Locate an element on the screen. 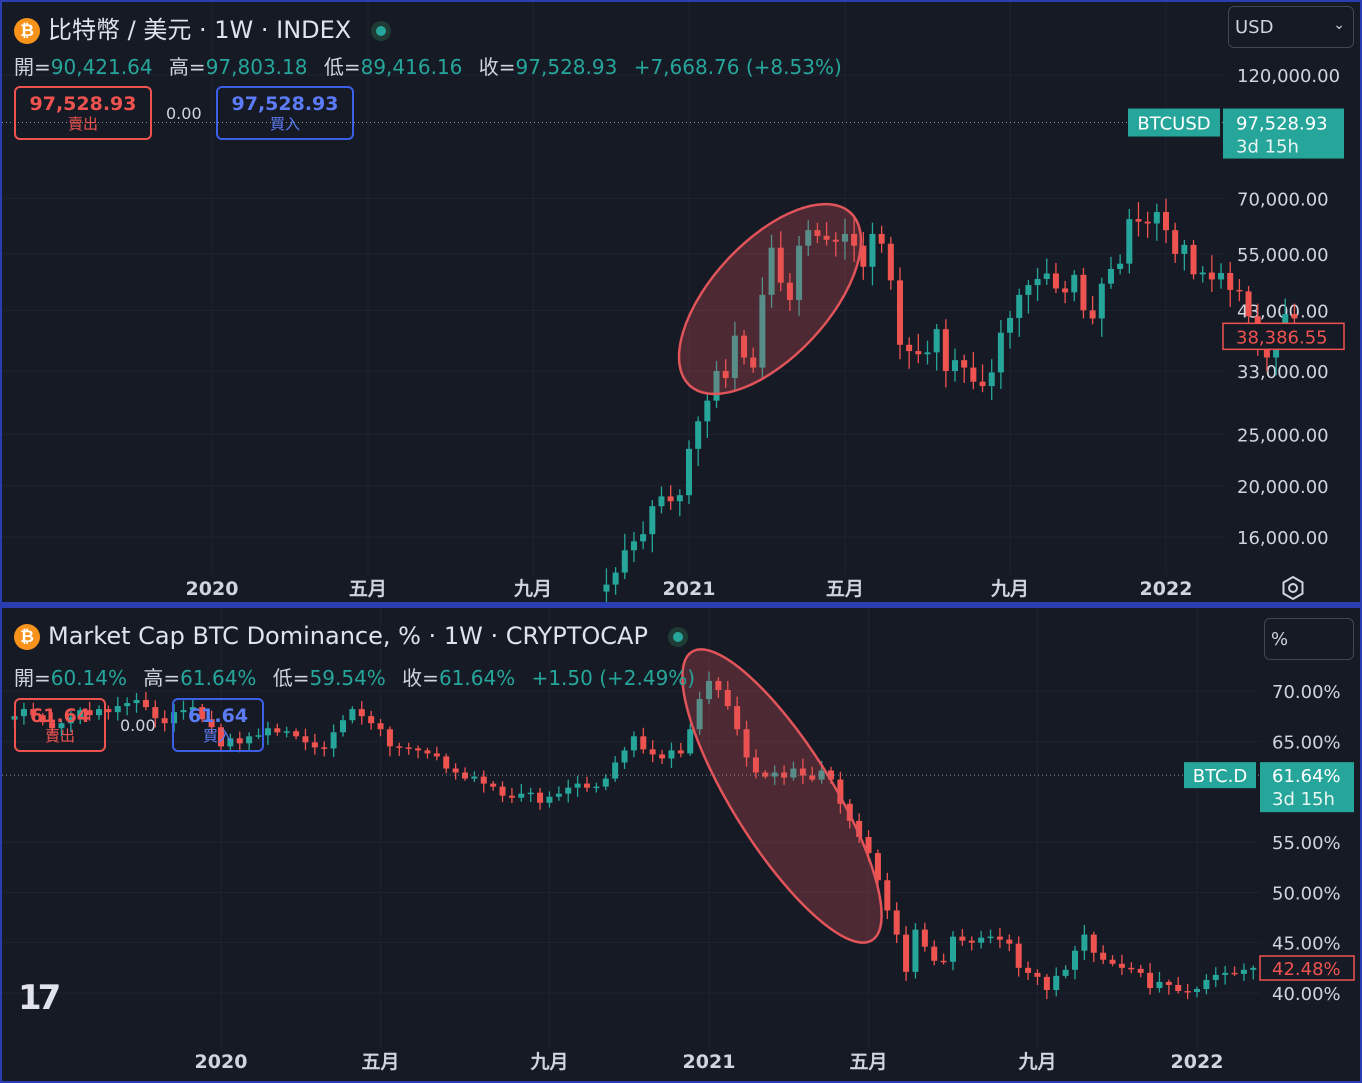 The width and height of the screenshot is (1362, 1083). y-tick-label: 50.00% is located at coordinates (1306, 893).